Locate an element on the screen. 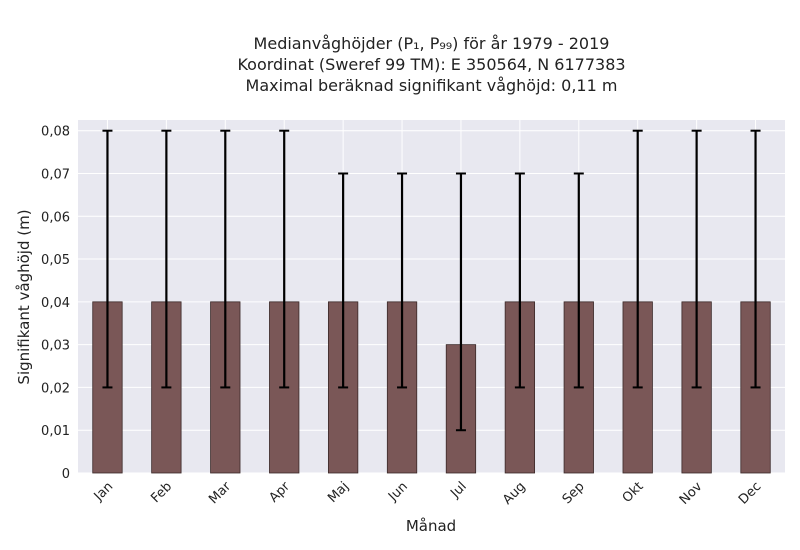 Image resolution: width=800 pixels, height=550 pixels. x-tick-label: Maj is located at coordinates (338, 492).